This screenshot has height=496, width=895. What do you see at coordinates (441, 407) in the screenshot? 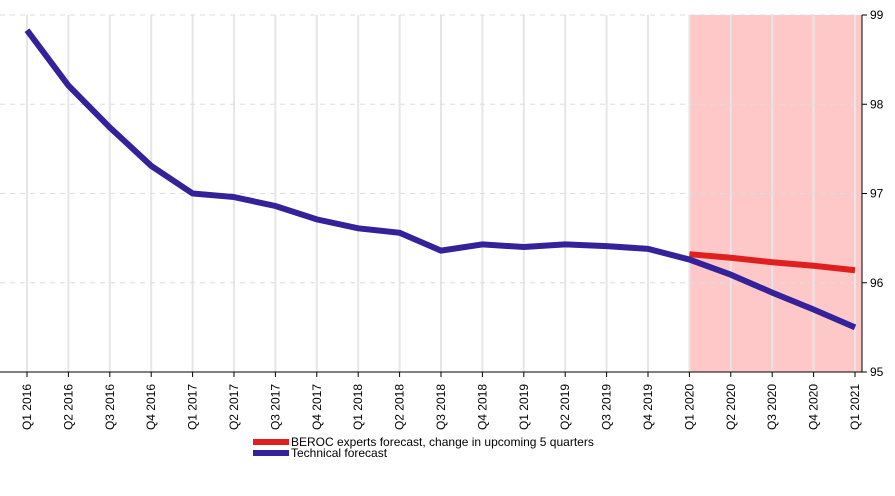
I see `x-tick-label: Q3 2018` at bounding box center [441, 407].